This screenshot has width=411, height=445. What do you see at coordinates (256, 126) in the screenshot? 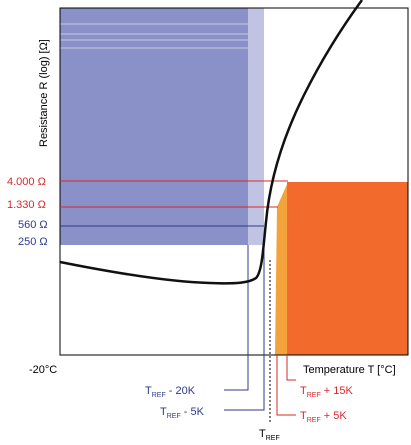
I see `low-transition-zone` at bounding box center [256, 126].